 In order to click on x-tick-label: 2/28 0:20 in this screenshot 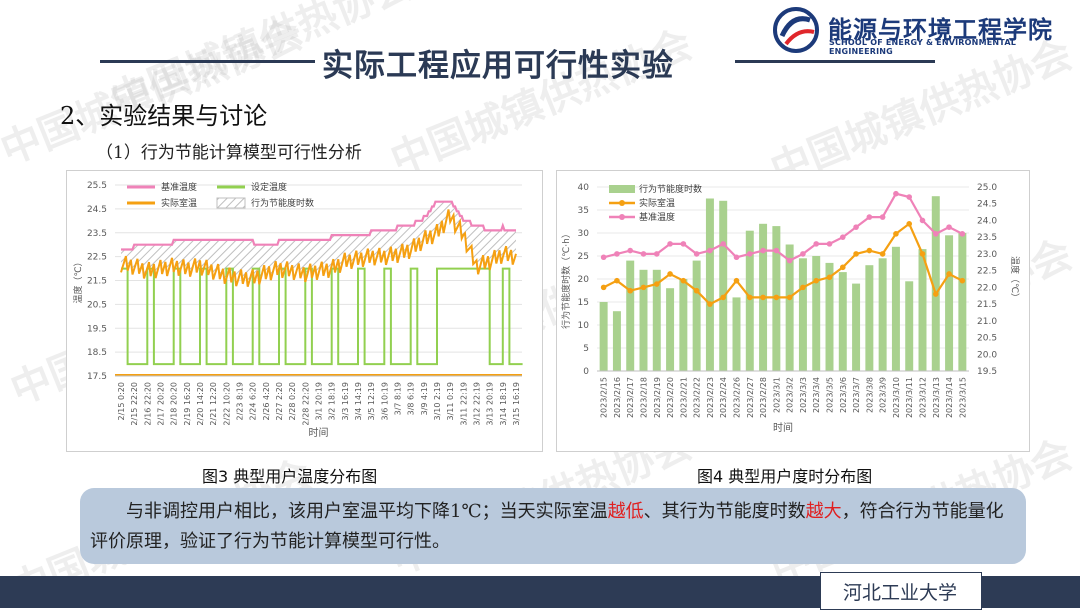, I will do `click(292, 401)`.